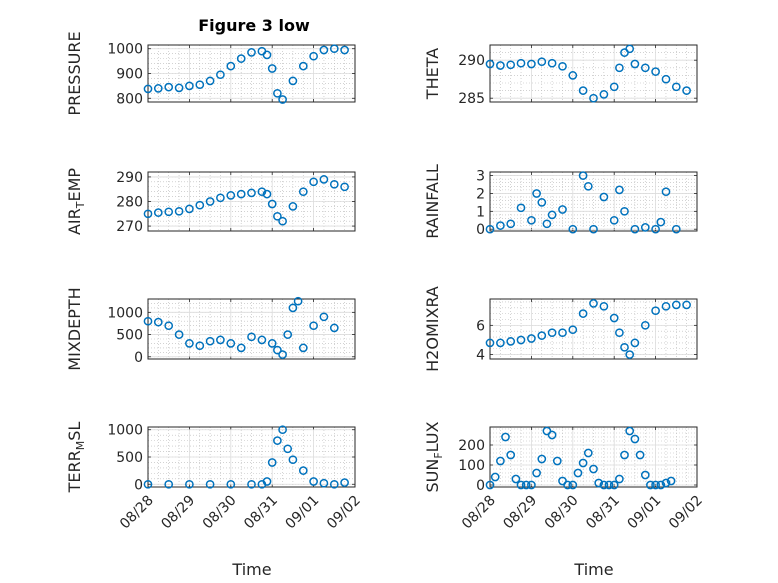 This screenshot has width=778, height=583. What do you see at coordinates (129, 458) in the screenshot?
I see `y-tick-label: 500` at bounding box center [129, 458].